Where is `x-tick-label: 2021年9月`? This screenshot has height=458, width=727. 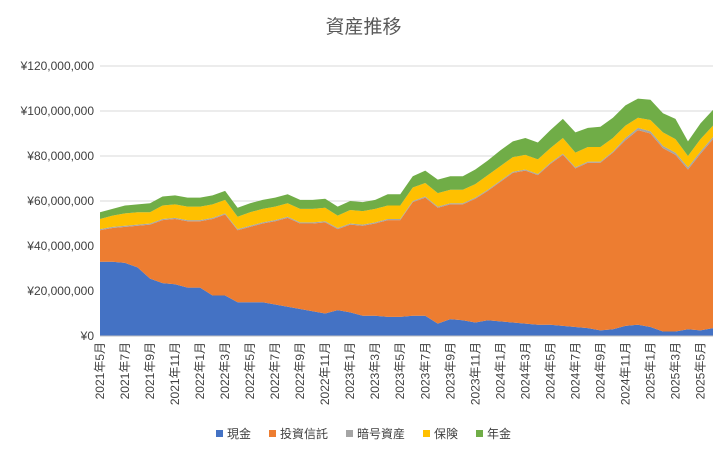
x-tick-label: 2021年9月 is located at coordinates (150, 370).